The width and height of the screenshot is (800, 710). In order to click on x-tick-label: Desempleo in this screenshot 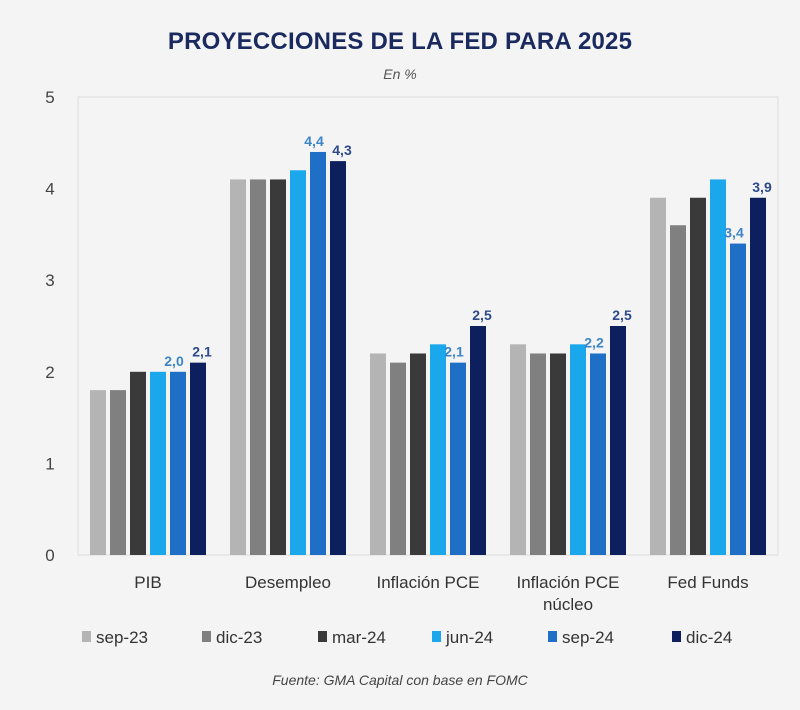, I will do `click(288, 582)`.